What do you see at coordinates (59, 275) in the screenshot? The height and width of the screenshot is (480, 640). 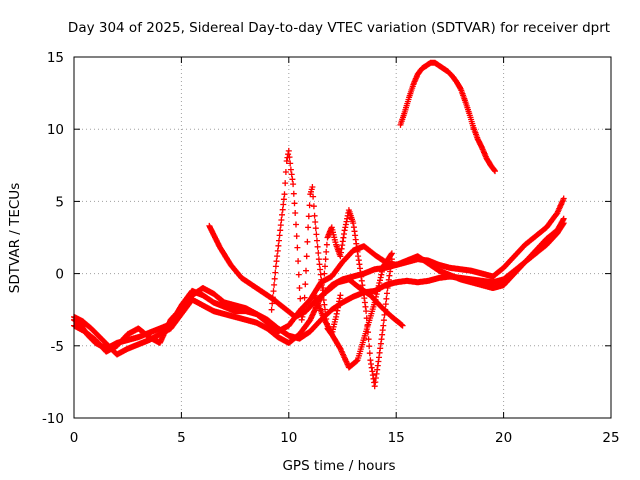 I see `y-tick-label: 0` at bounding box center [59, 275].